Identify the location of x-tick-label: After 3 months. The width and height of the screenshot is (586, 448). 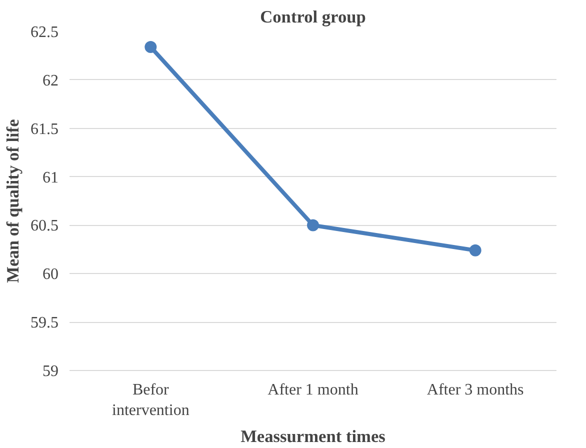
(475, 390).